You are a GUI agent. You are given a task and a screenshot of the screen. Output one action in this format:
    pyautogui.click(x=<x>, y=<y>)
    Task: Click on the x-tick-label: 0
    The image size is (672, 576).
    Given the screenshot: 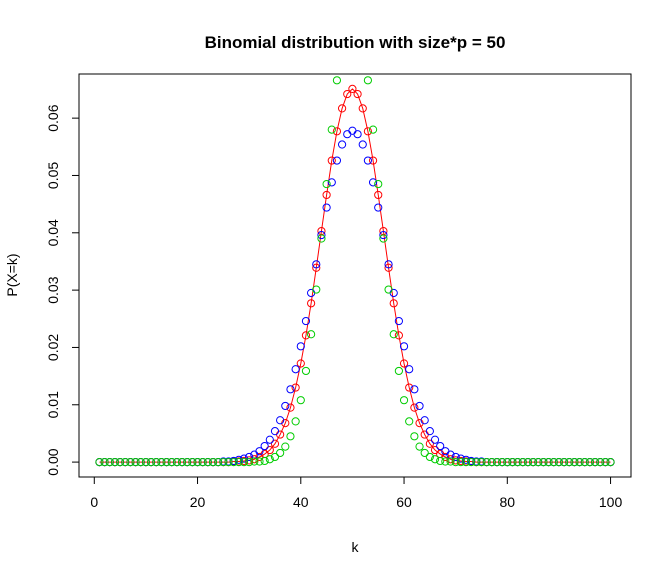 What is the action you would take?
    pyautogui.click(x=94, y=502)
    